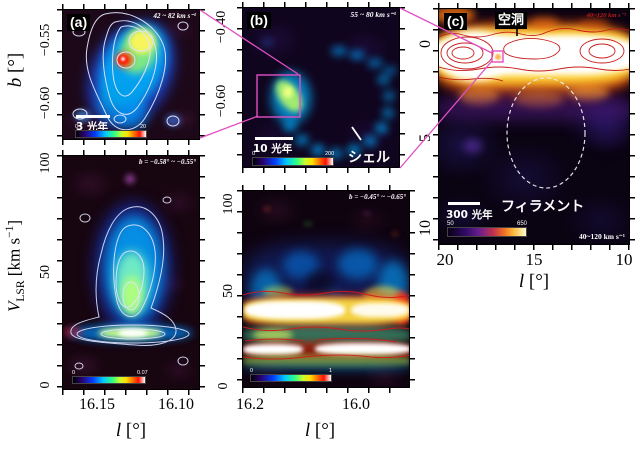 The width and height of the screenshot is (640, 454). Describe the element at coordinates (402, 87) in the screenshot. I see `ticks-b-map-right` at that location.